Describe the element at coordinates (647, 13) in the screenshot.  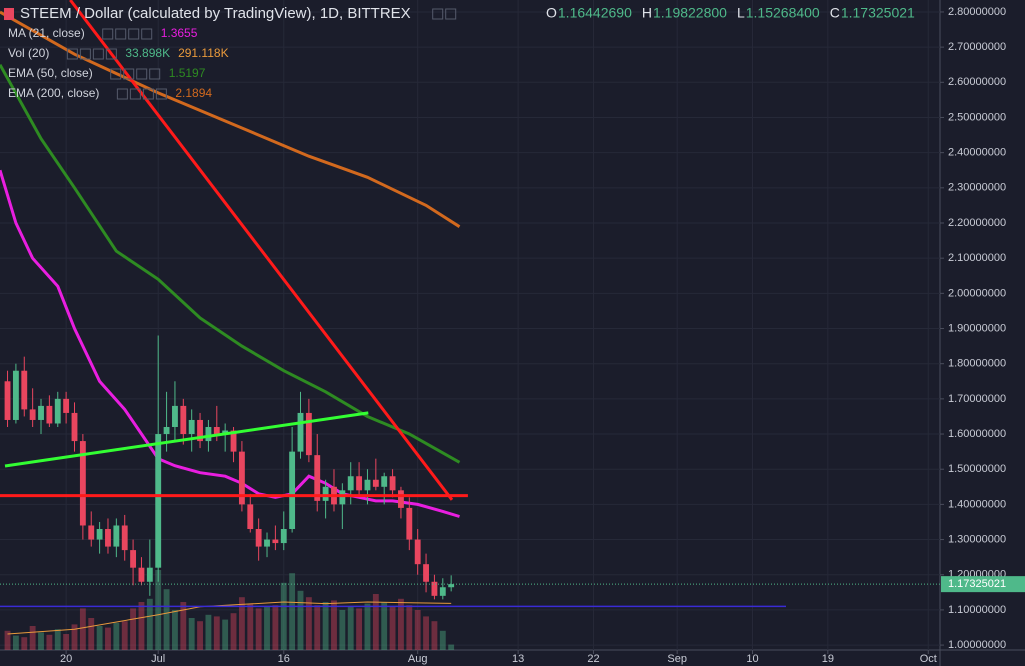
I see `ohlc-key: H` at that location.